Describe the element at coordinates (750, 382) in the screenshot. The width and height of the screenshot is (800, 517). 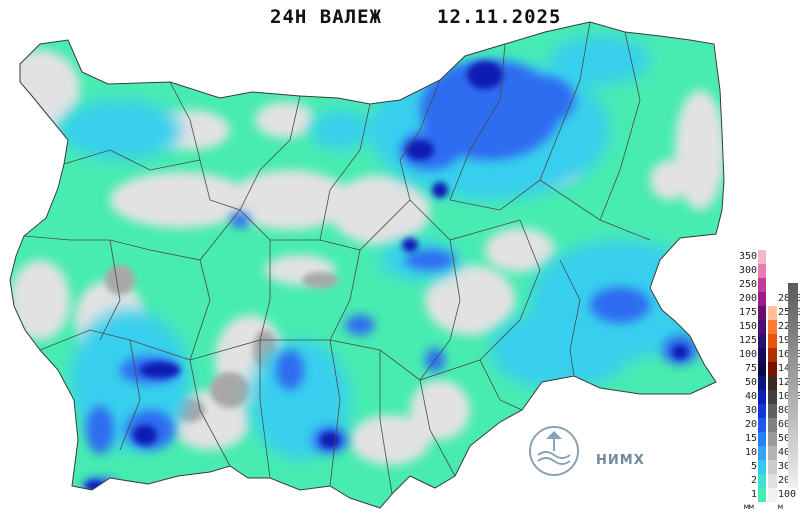
I see `legend-mm-label: 50` at that location.